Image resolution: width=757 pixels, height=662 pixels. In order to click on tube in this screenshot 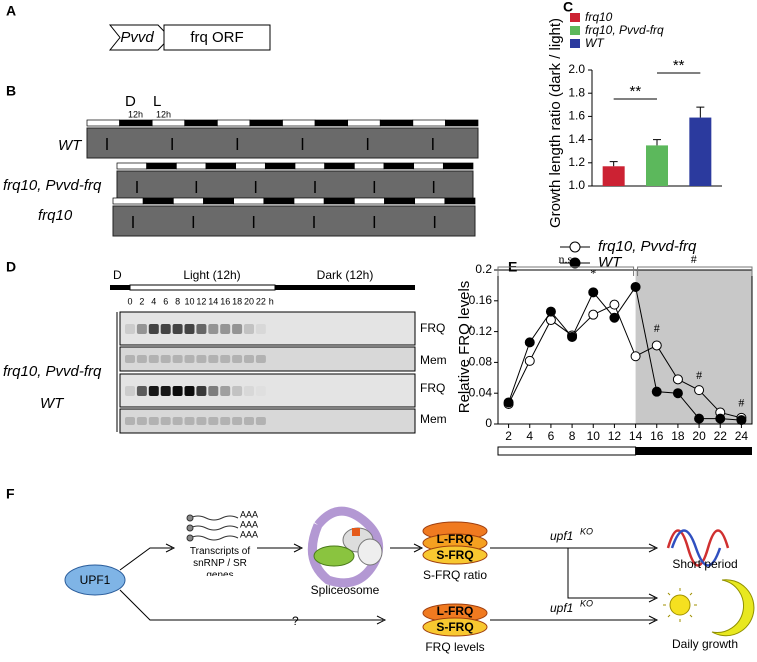, I will do `click(295, 186)`.